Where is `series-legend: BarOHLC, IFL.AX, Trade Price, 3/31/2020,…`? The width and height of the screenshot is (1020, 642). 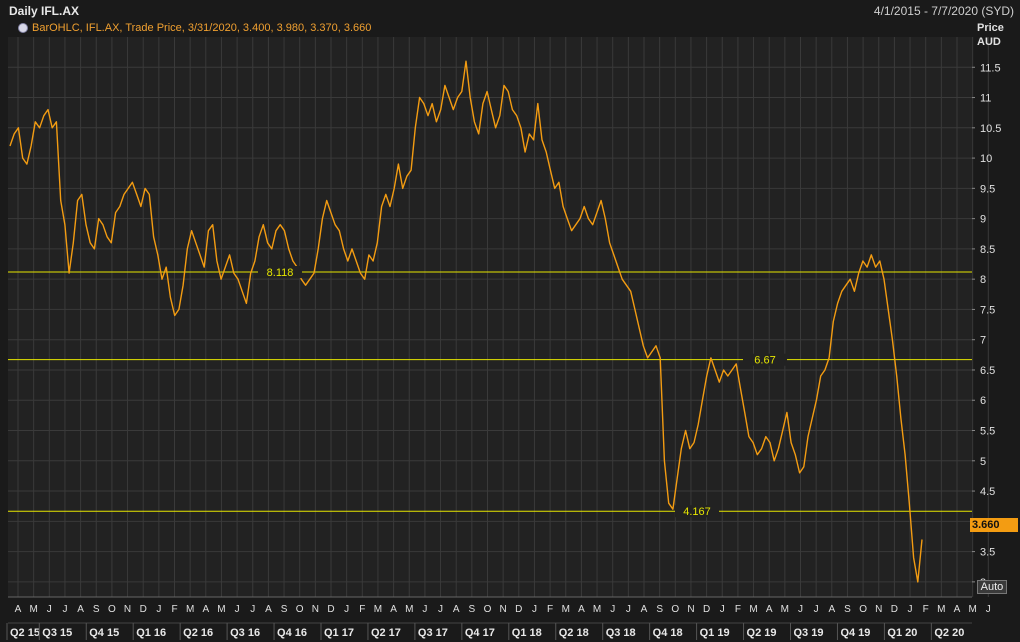
series-legend: BarOHLC, IFL.AX, Trade Price, 3/31/2020,… is located at coordinates (194, 28).